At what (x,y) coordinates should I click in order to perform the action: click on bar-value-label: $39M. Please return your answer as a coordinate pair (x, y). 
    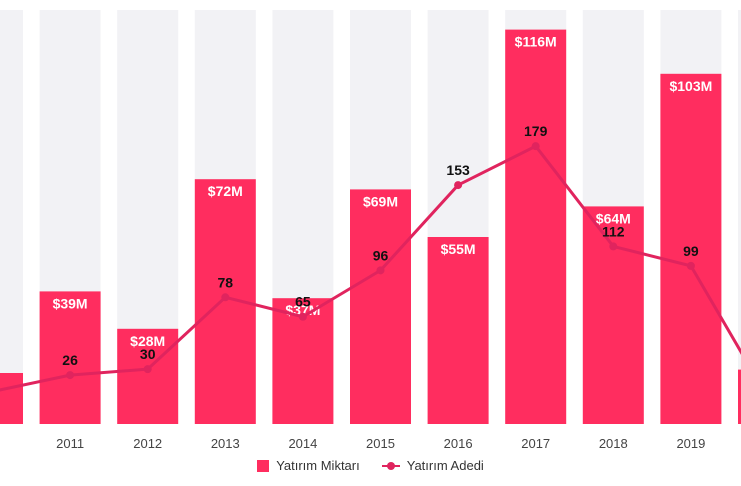
    Looking at the image, I should click on (70, 303).